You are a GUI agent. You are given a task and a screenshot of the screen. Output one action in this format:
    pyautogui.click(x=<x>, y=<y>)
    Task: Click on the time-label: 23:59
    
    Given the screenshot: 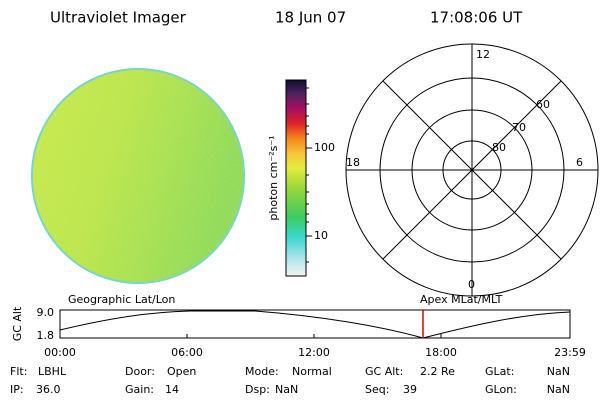 What is the action you would take?
    pyautogui.click(x=570, y=352)
    